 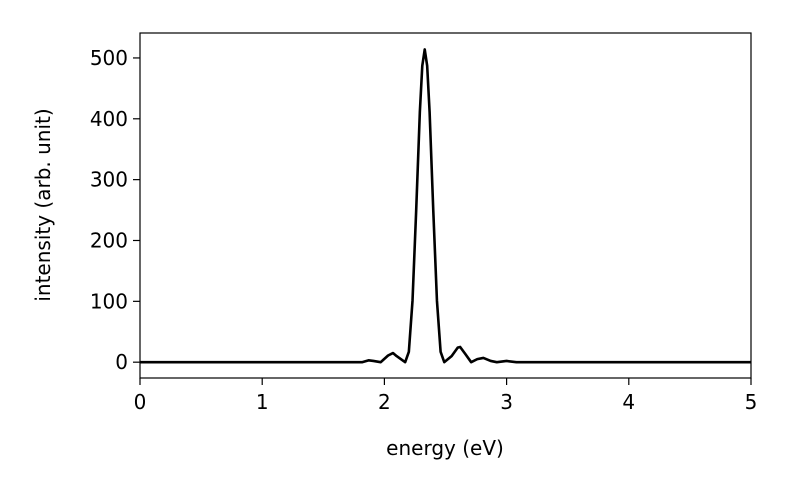 I want to click on y-tick-label: 400, so click(x=109, y=119).